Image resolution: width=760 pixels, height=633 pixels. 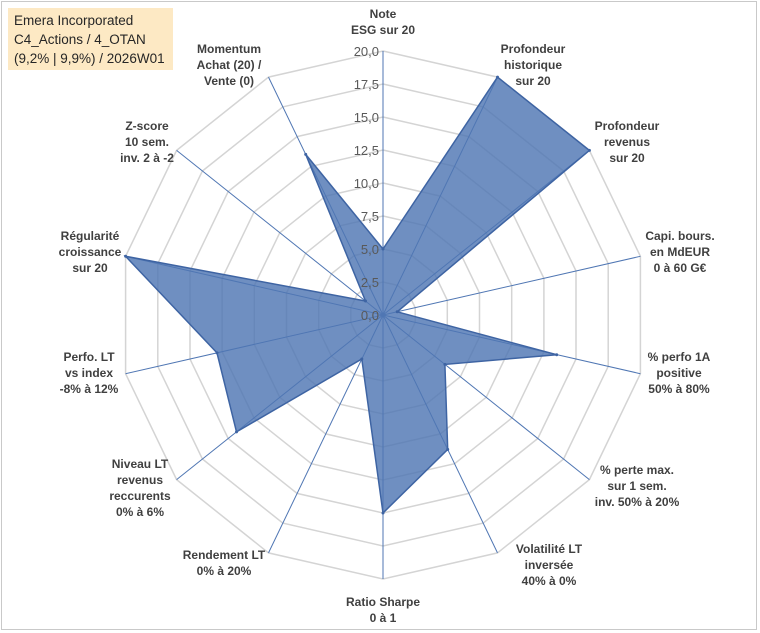 What do you see at coordinates (637, 486) in the screenshot?
I see `axis-category-label: % perte max. sur 1 sem. inv. 50% à 20%` at bounding box center [637, 486].